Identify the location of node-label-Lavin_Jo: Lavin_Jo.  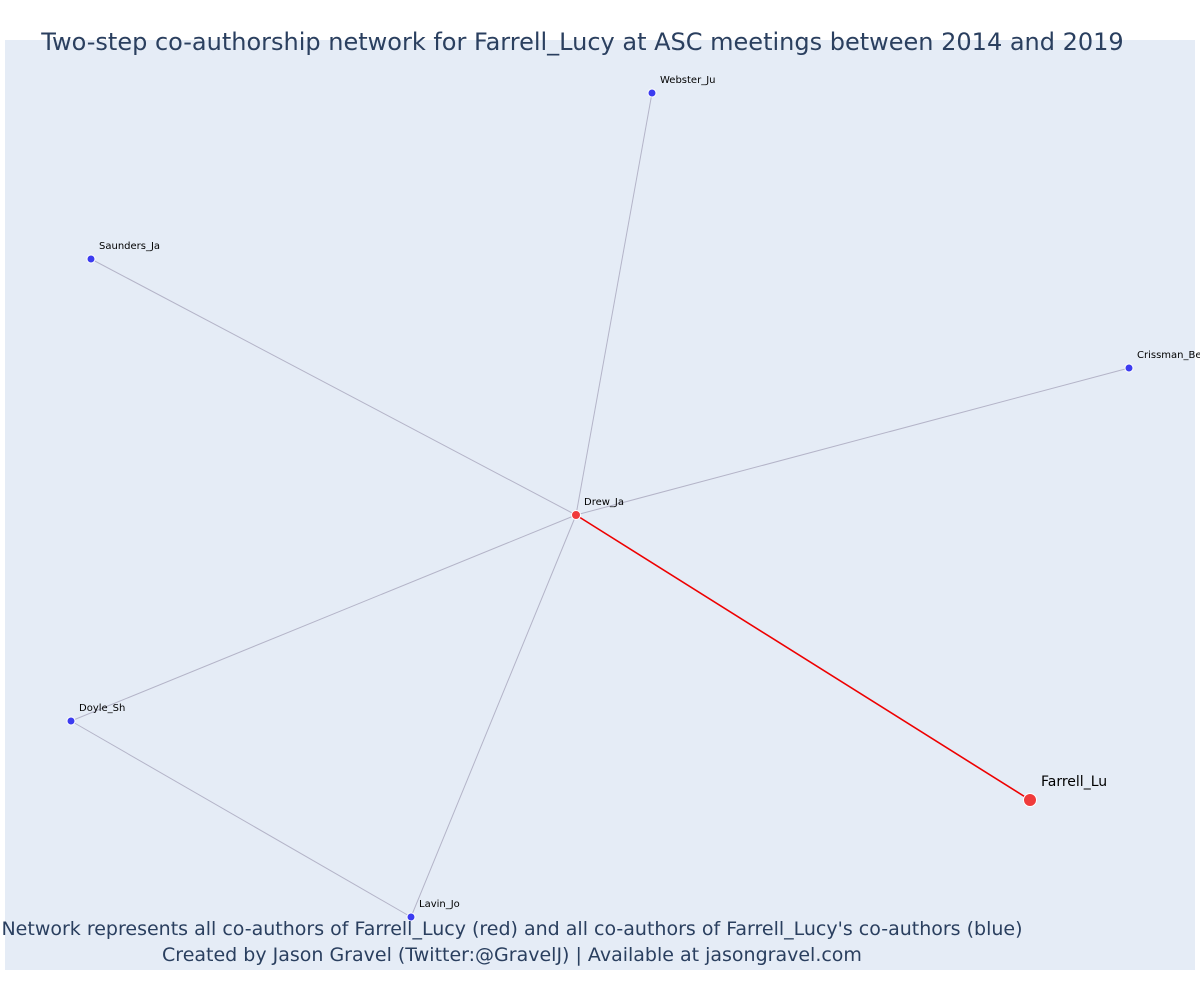
(439, 904).